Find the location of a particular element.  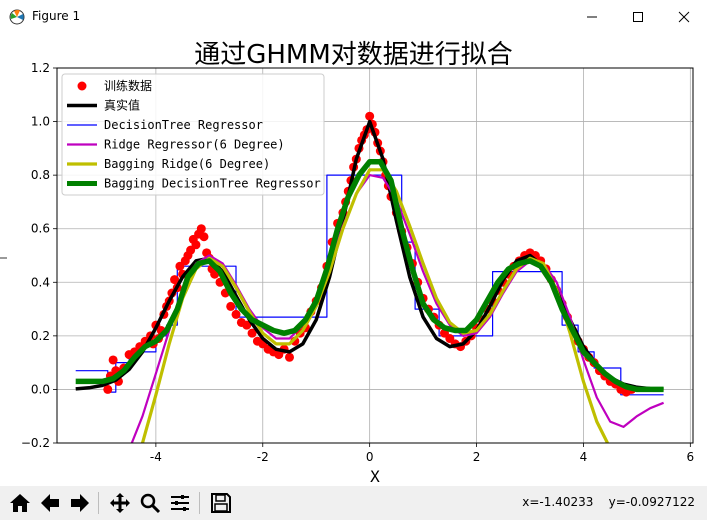

y-tick-label: 1.0 is located at coordinates (40, 122).